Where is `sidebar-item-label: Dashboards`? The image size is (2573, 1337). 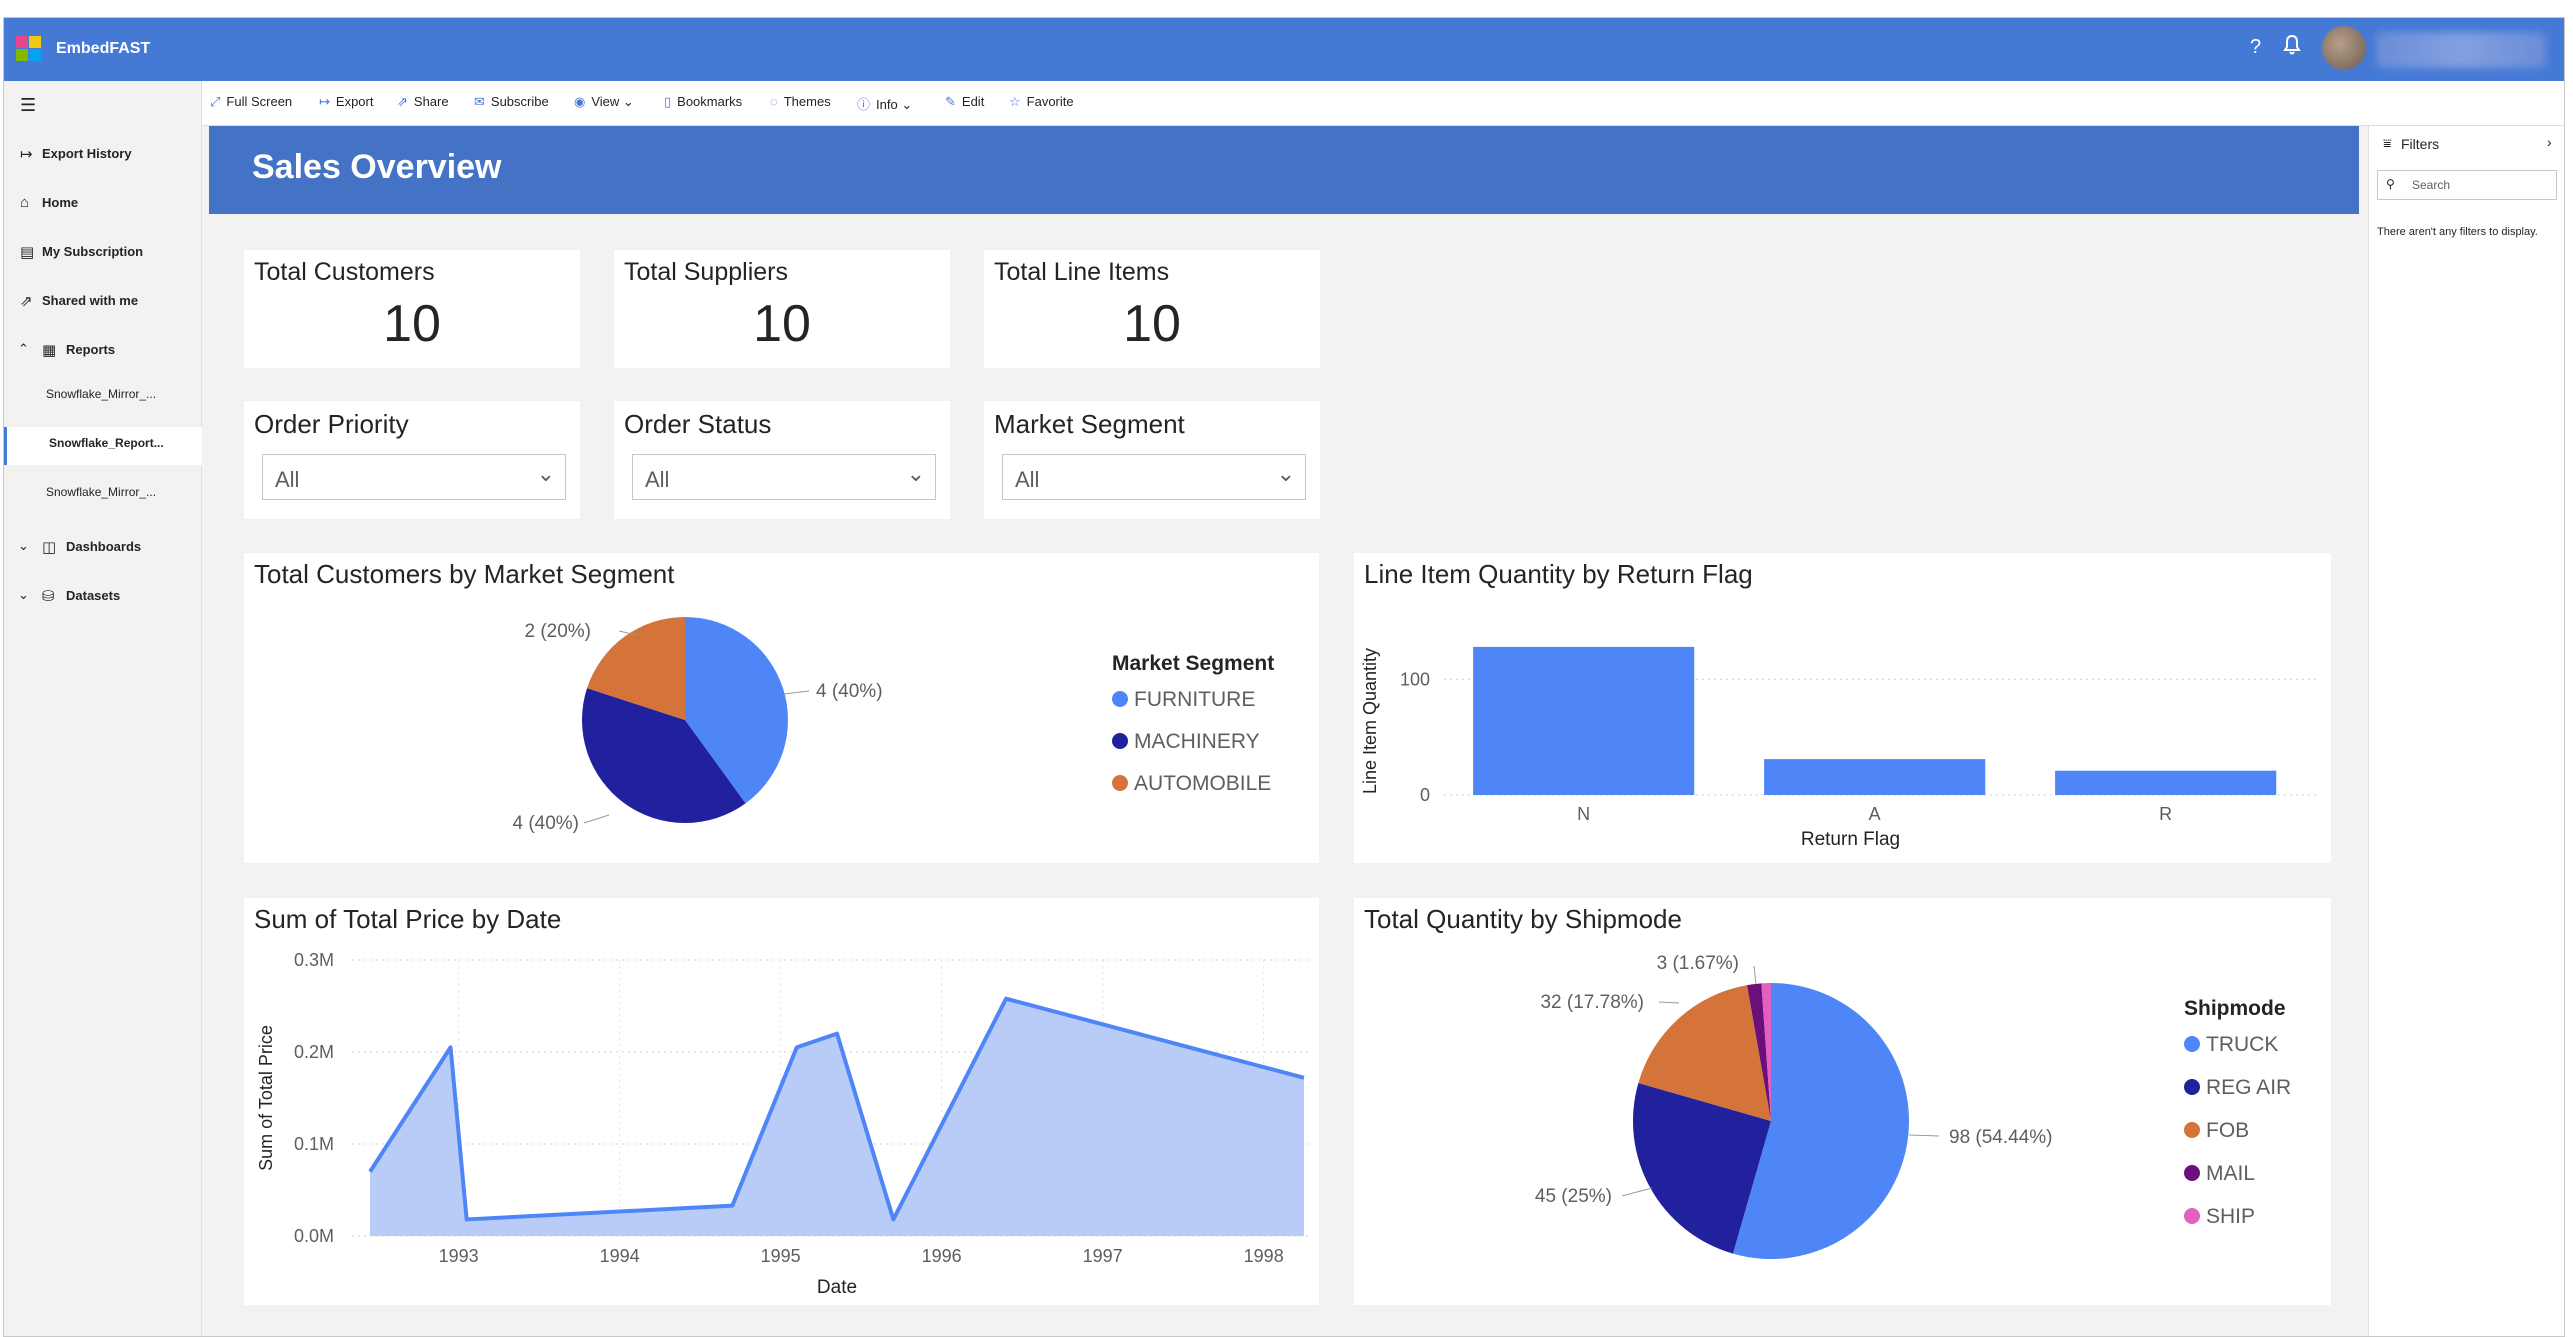 sidebar-item-label: Dashboards is located at coordinates (104, 546).